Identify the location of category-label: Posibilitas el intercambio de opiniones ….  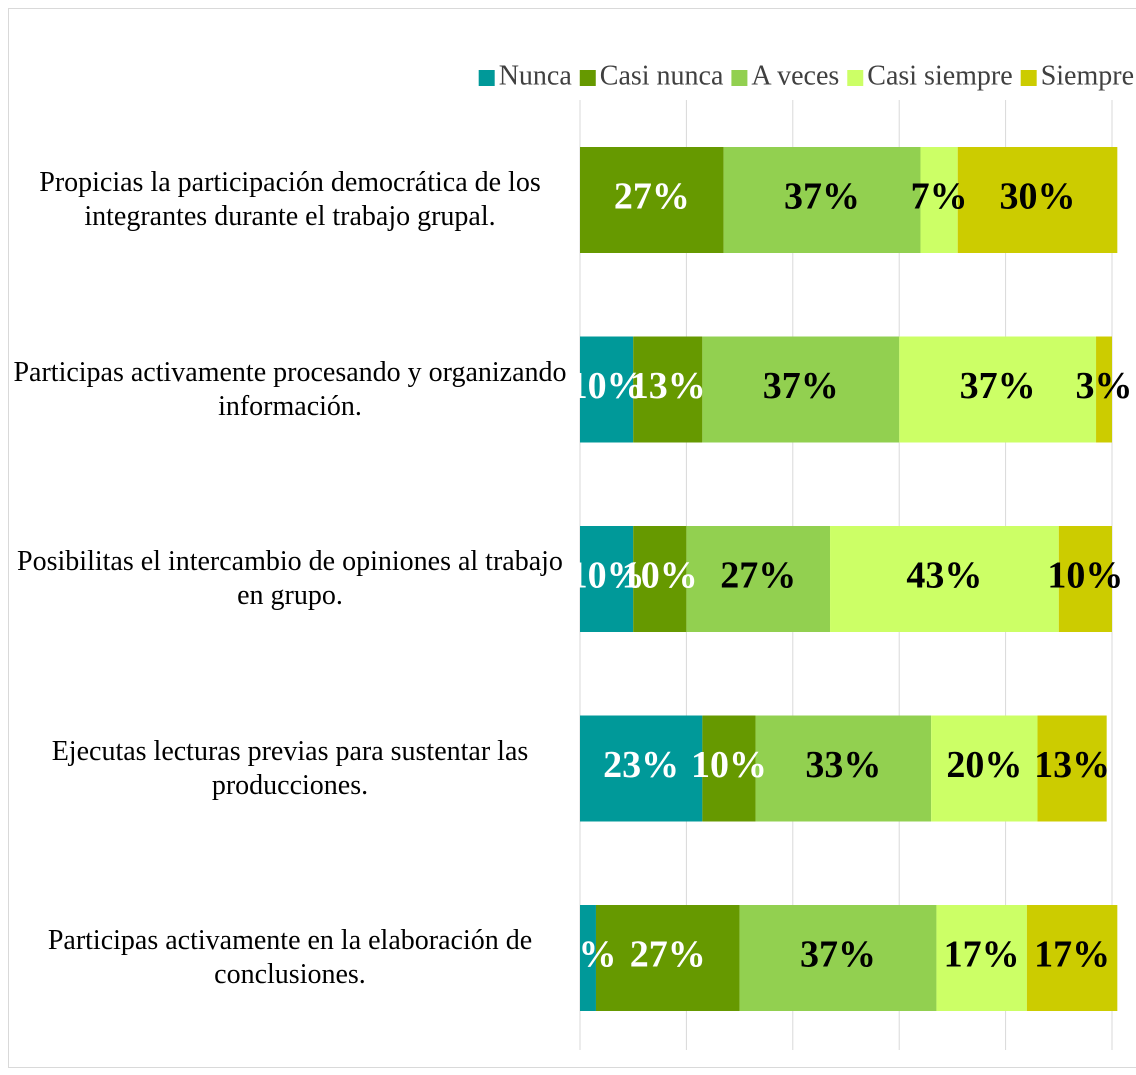
(290, 578).